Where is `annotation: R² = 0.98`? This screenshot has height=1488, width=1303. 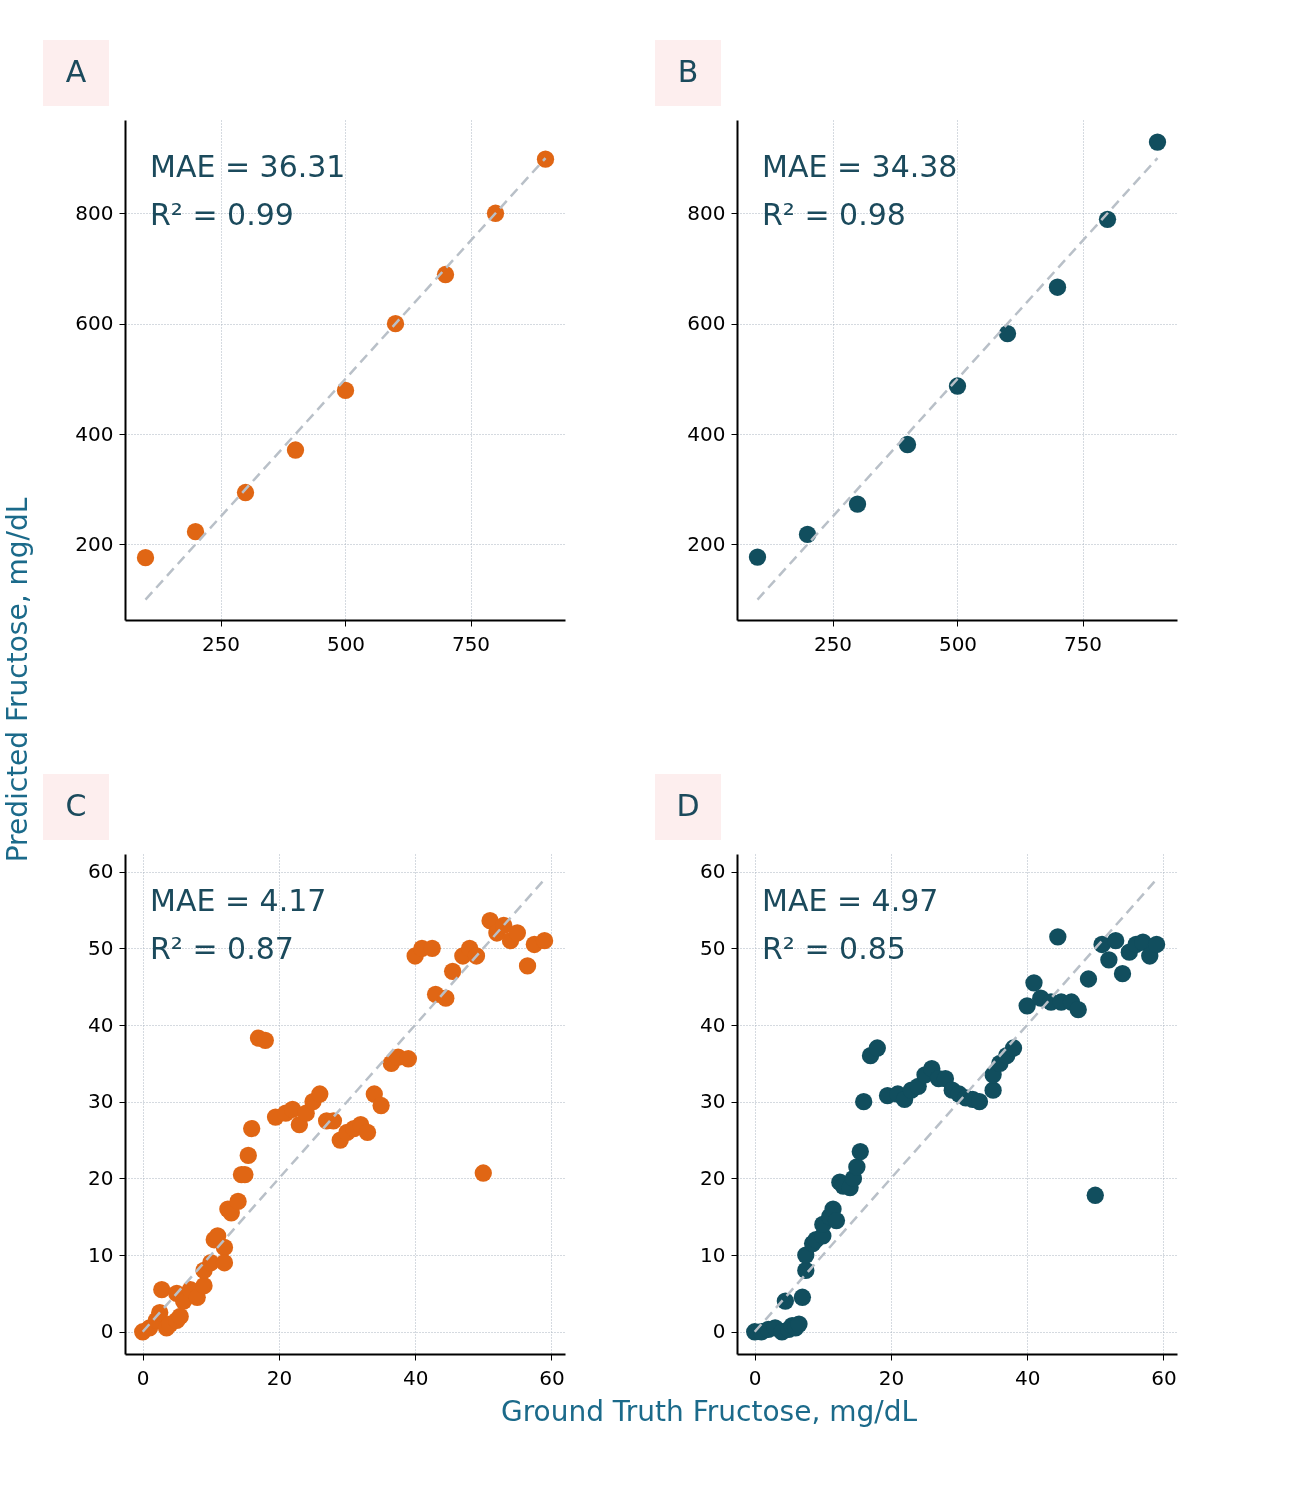
annotation: R² = 0.98 is located at coordinates (834, 214).